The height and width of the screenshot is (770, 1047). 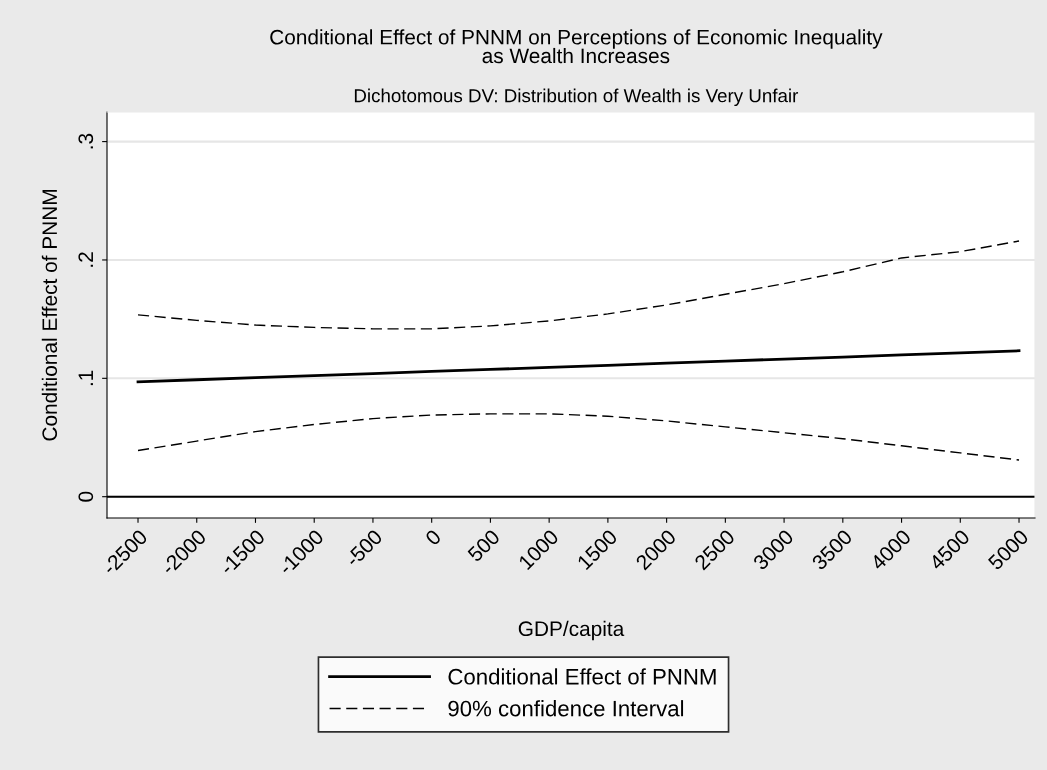 What do you see at coordinates (85, 259) in the screenshot?
I see `y-tick-label: .2` at bounding box center [85, 259].